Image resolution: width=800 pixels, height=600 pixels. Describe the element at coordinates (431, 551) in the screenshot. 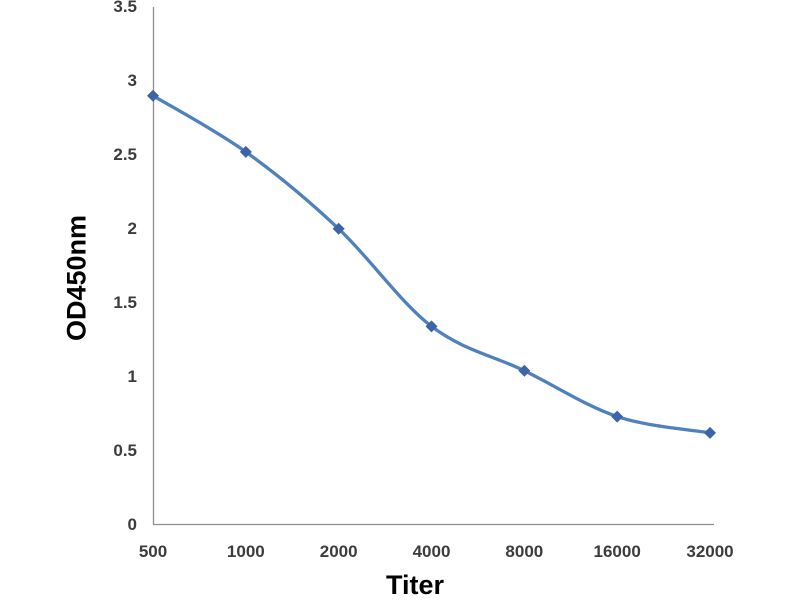

I see `x-tick-label: 4000` at that location.